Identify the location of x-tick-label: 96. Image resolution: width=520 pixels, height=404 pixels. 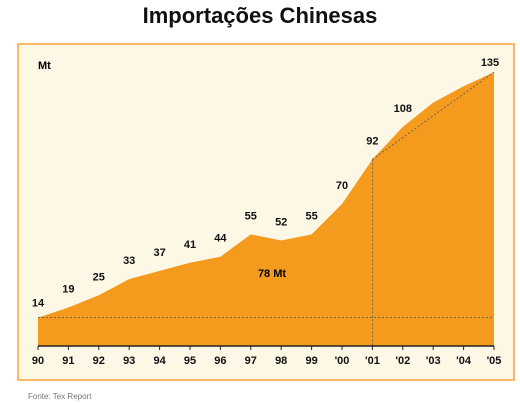
(220, 361).